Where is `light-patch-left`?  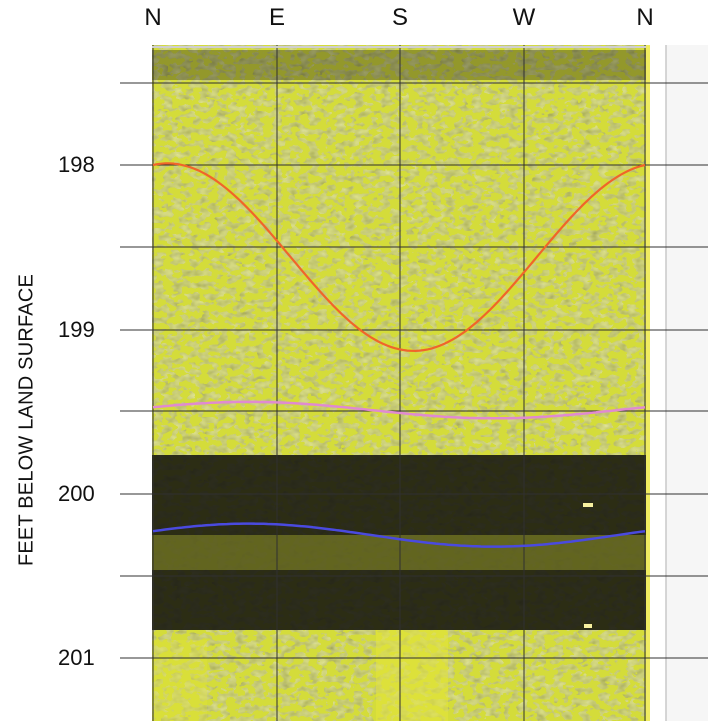
light-patch-left is located at coordinates (179, 680).